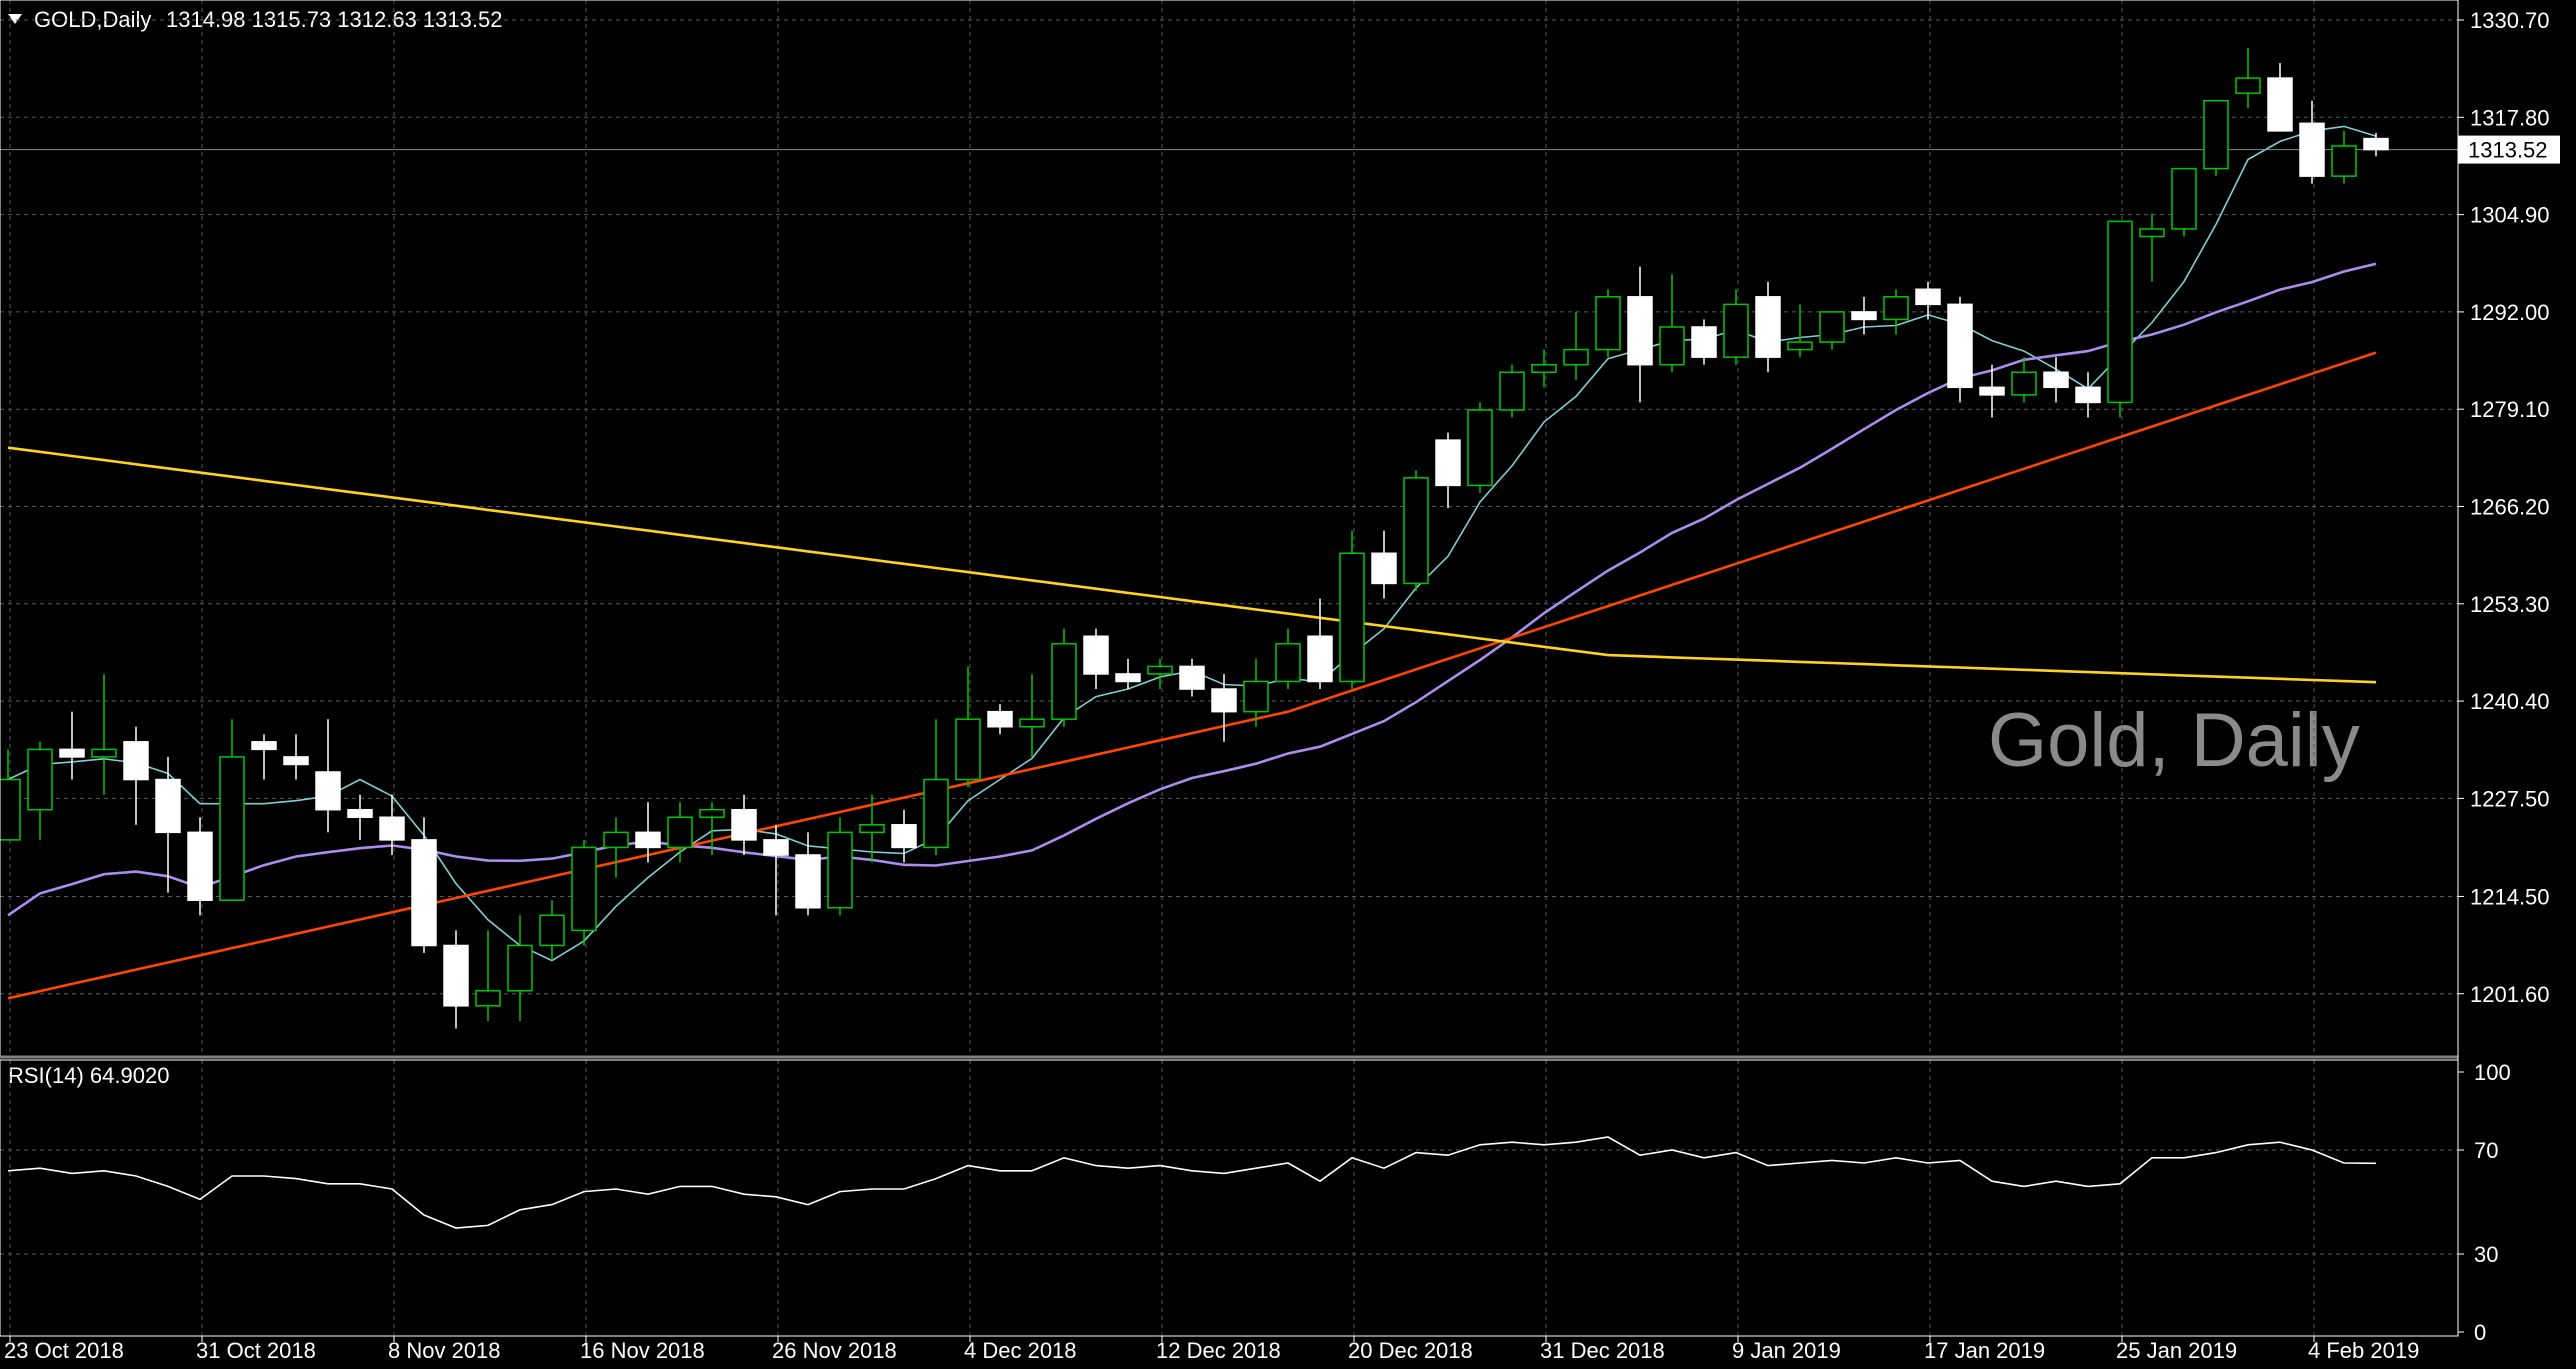  I want to click on date-tick-label: 12 Dec 2018, so click(1218, 1350).